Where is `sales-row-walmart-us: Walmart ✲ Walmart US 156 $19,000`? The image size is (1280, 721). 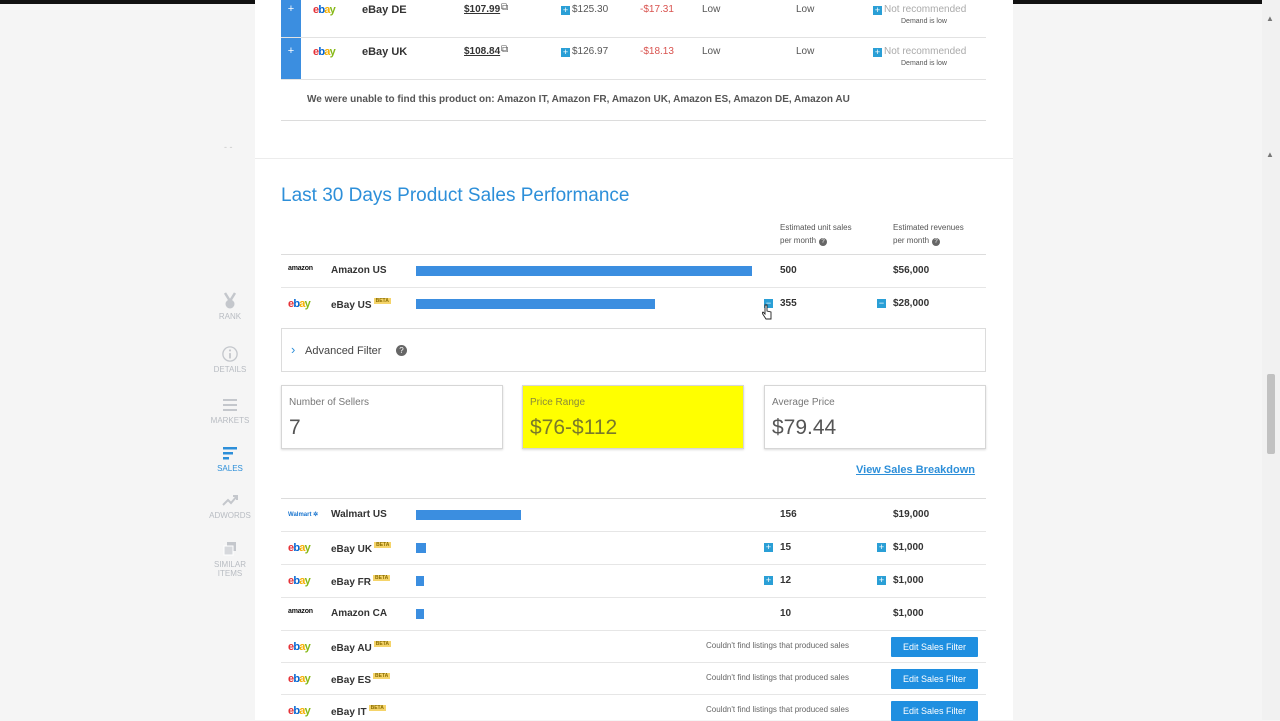
sales-row-walmart-us: Walmart ✲ Walmart US 156 $19,000 is located at coordinates (633, 515).